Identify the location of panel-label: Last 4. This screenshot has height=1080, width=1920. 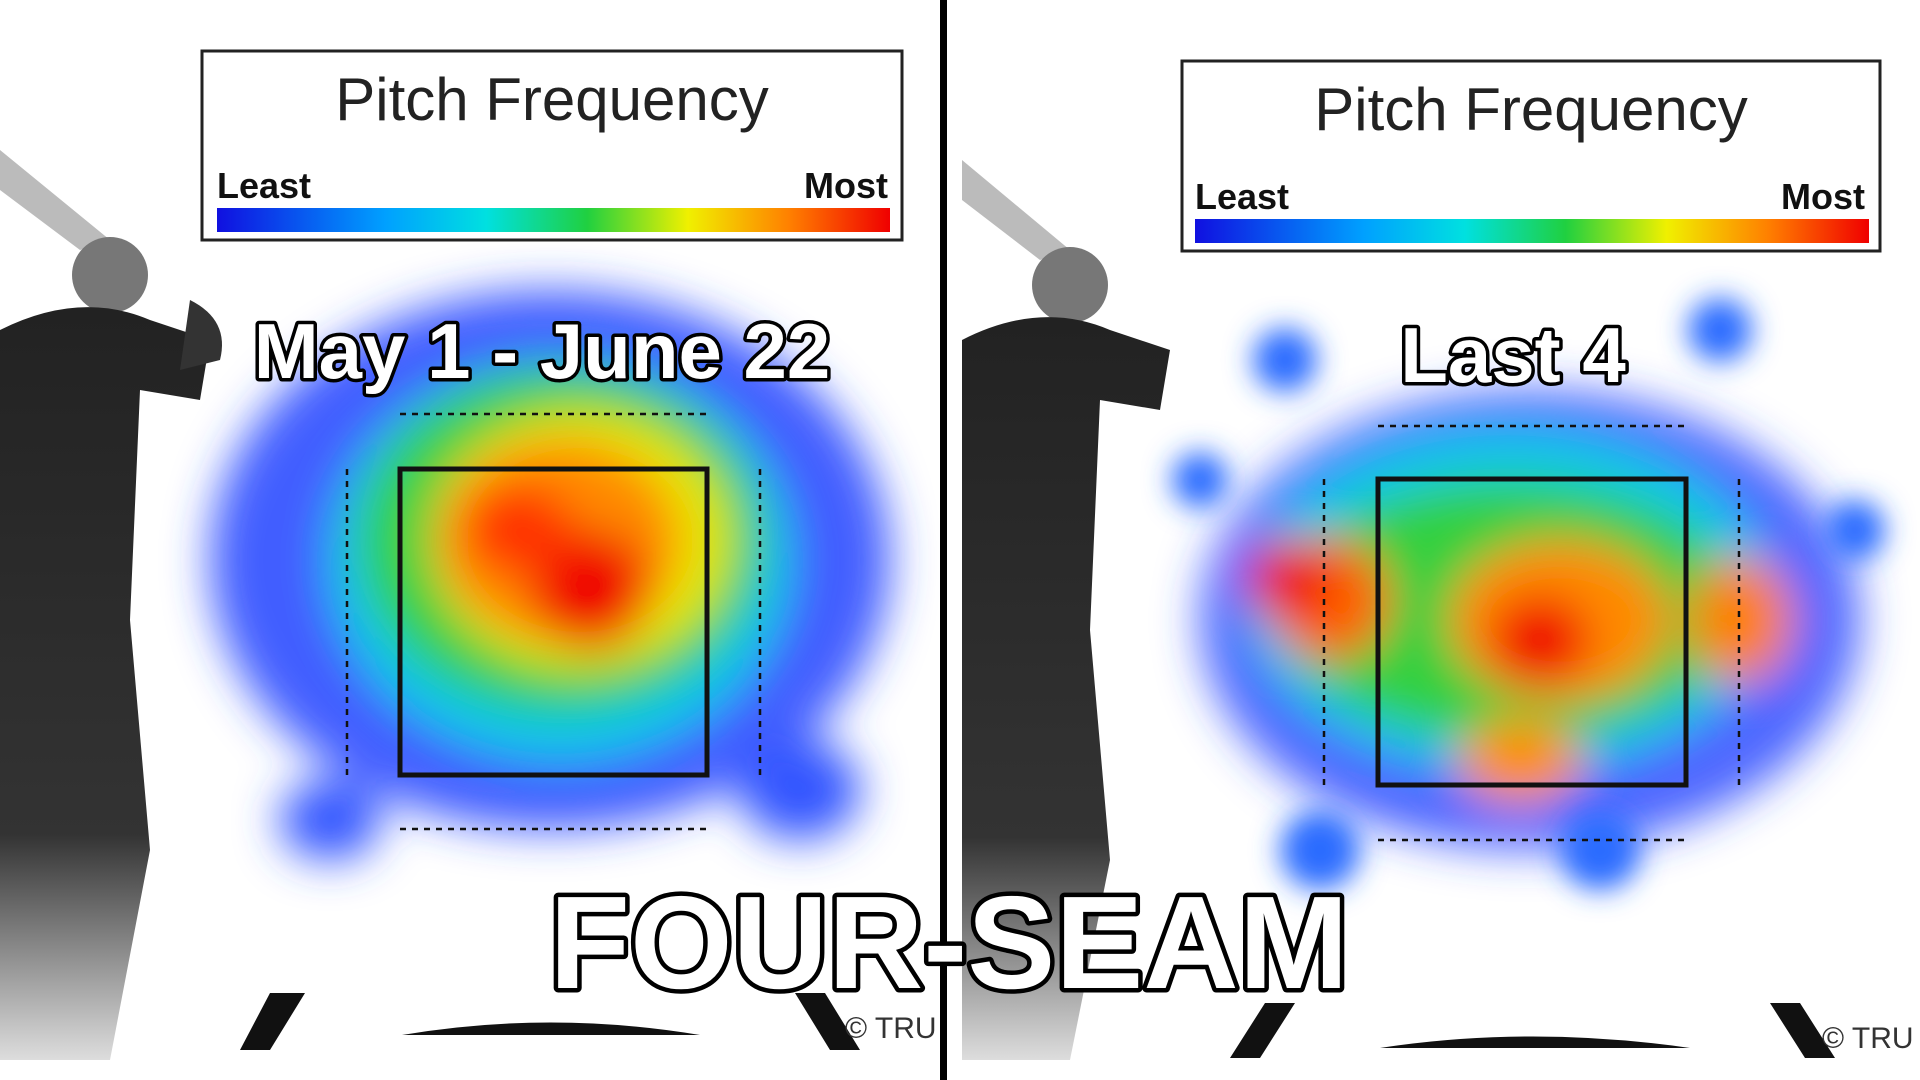
(1512, 355).